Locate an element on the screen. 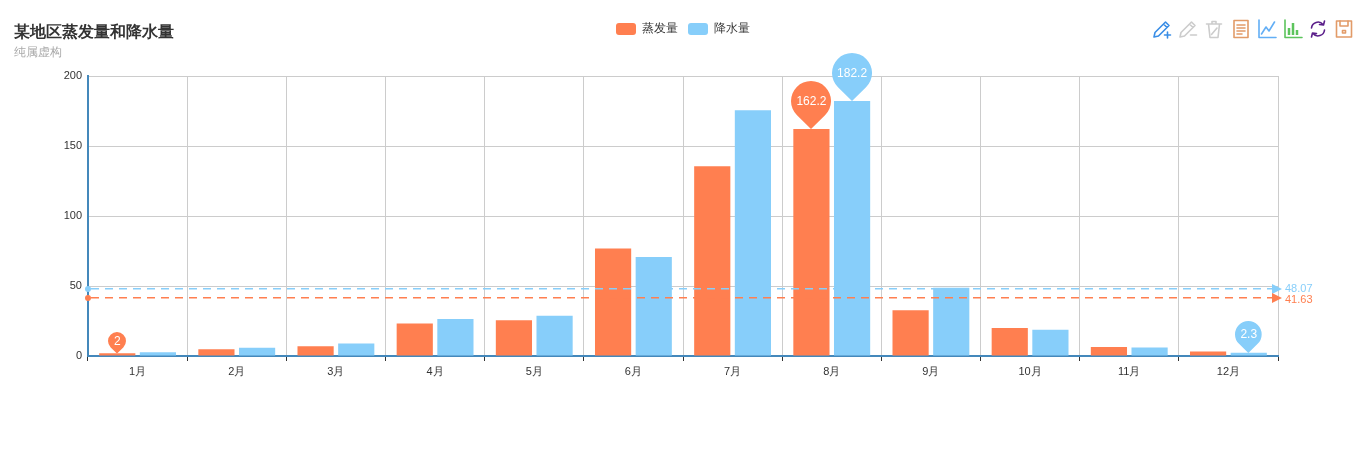 This screenshot has width=1366, height=460. x-tick-label: 5月 is located at coordinates (534, 370).